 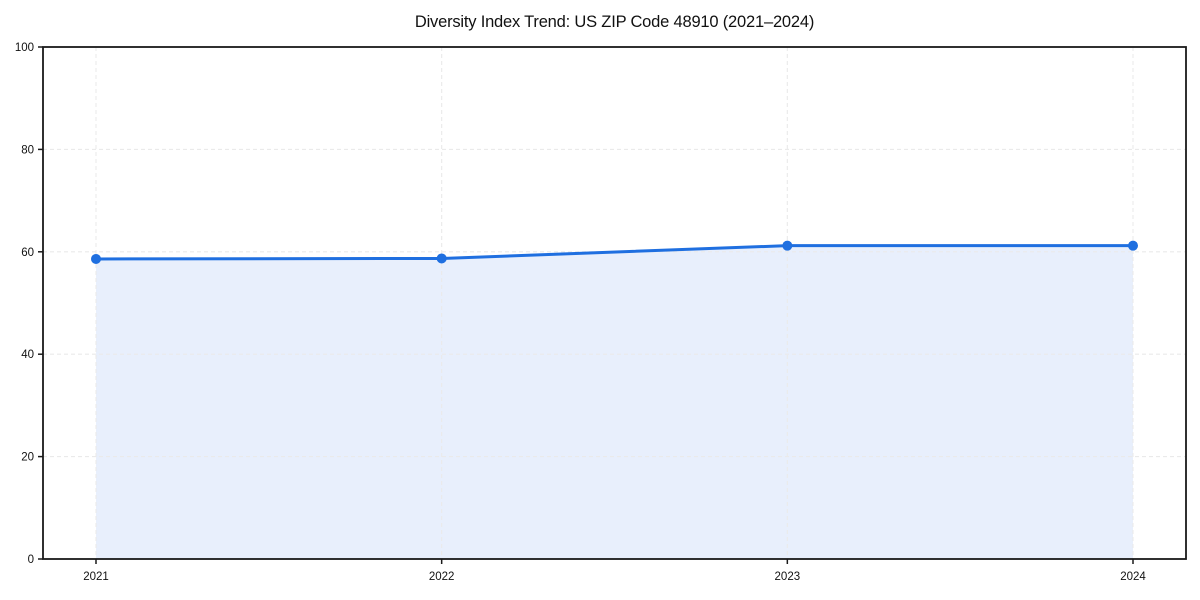 What do you see at coordinates (96, 258) in the screenshot?
I see `data-point-2021` at bounding box center [96, 258].